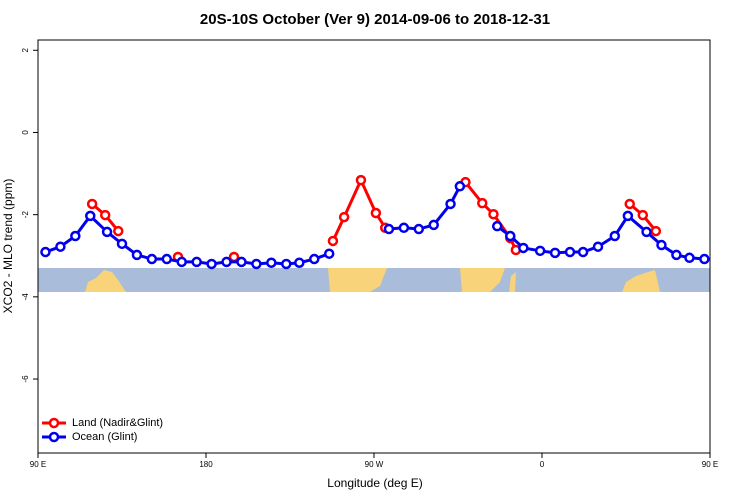 Image resolution: width=750 pixels, height=500 pixels. I want to click on y-tick-label: 2, so click(25, 50).